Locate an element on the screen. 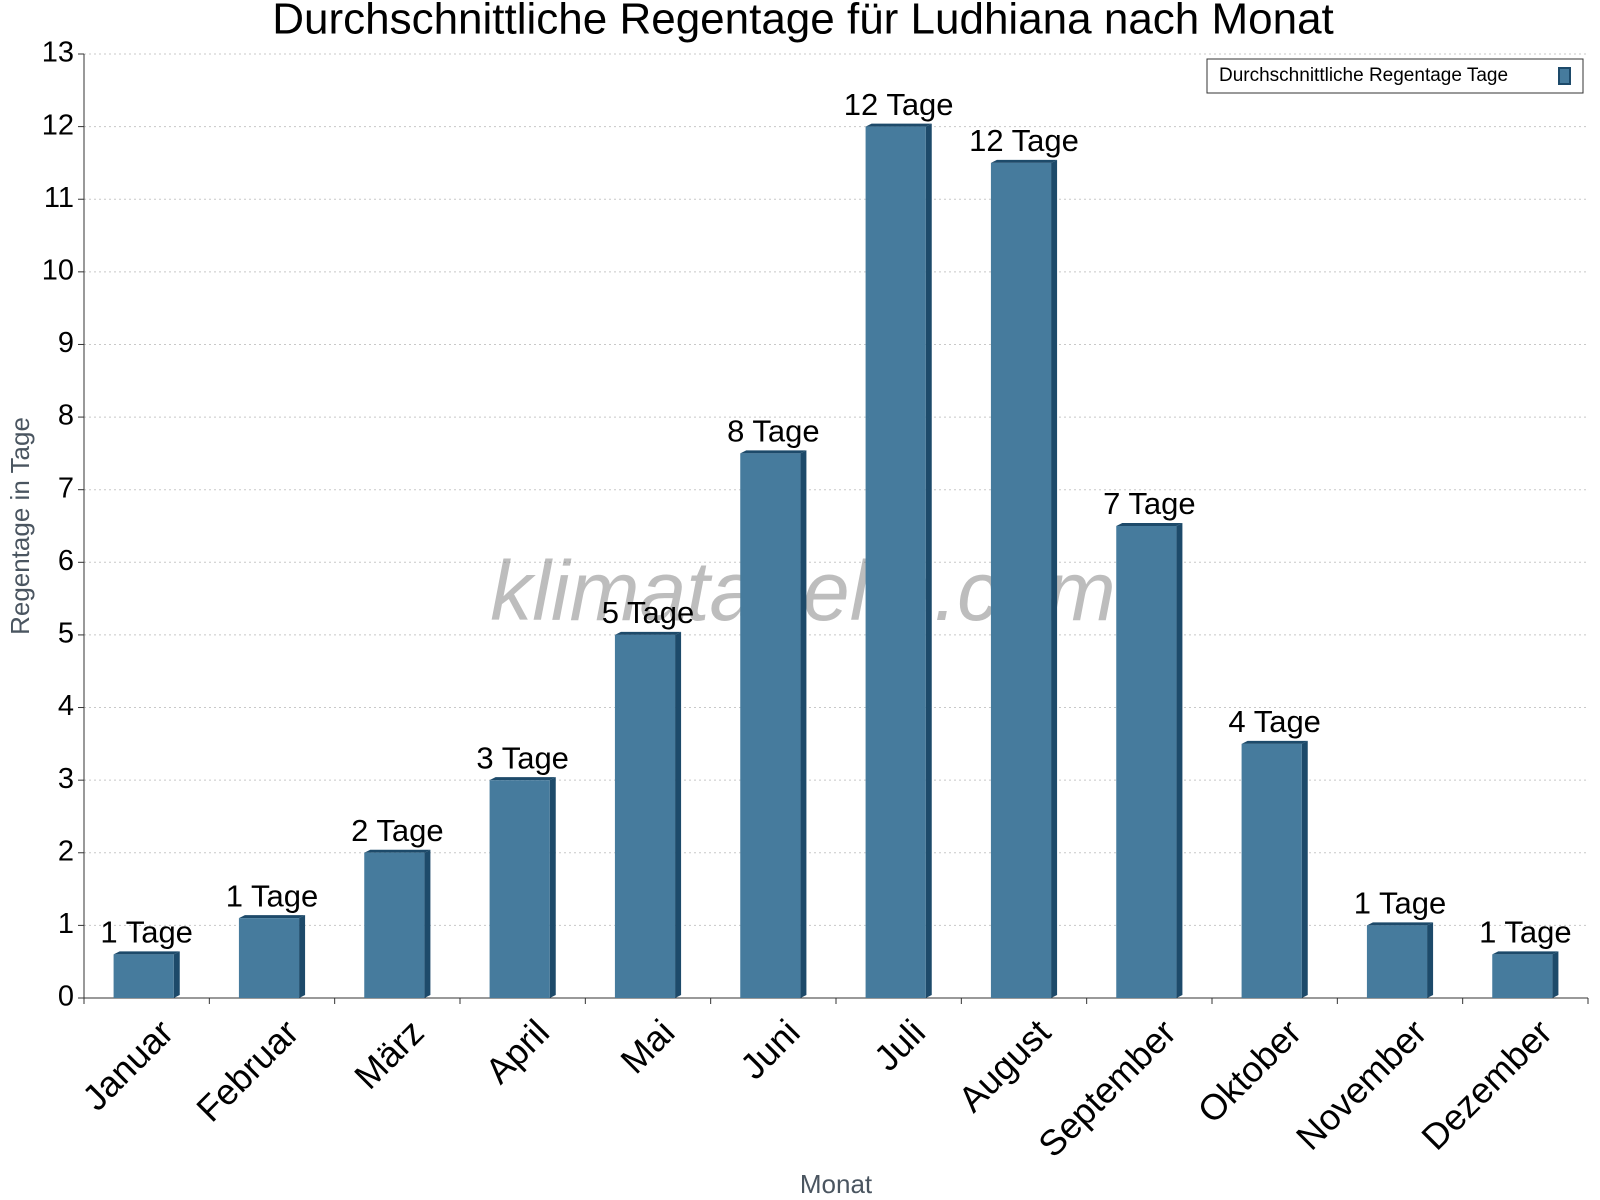  data-label: 4 Tage is located at coordinates (1274, 721).